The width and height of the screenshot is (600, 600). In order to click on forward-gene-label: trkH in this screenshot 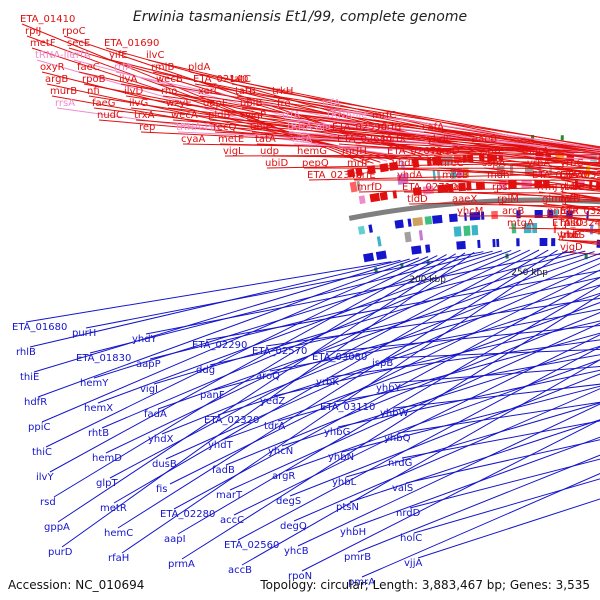, I will do `click(282, 91)`.